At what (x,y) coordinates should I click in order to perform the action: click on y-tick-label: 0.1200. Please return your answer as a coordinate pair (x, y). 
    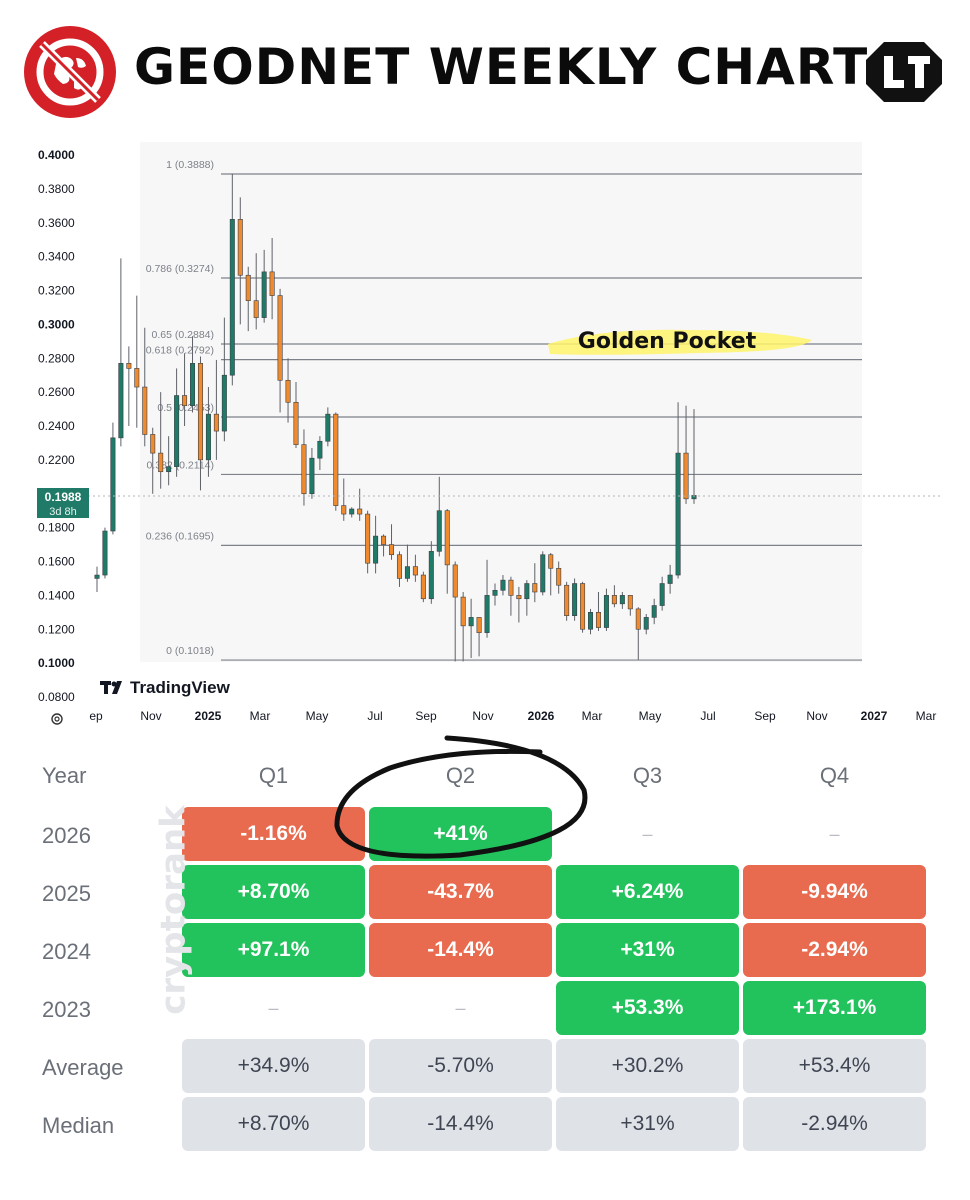
    Looking at the image, I should click on (56, 629).